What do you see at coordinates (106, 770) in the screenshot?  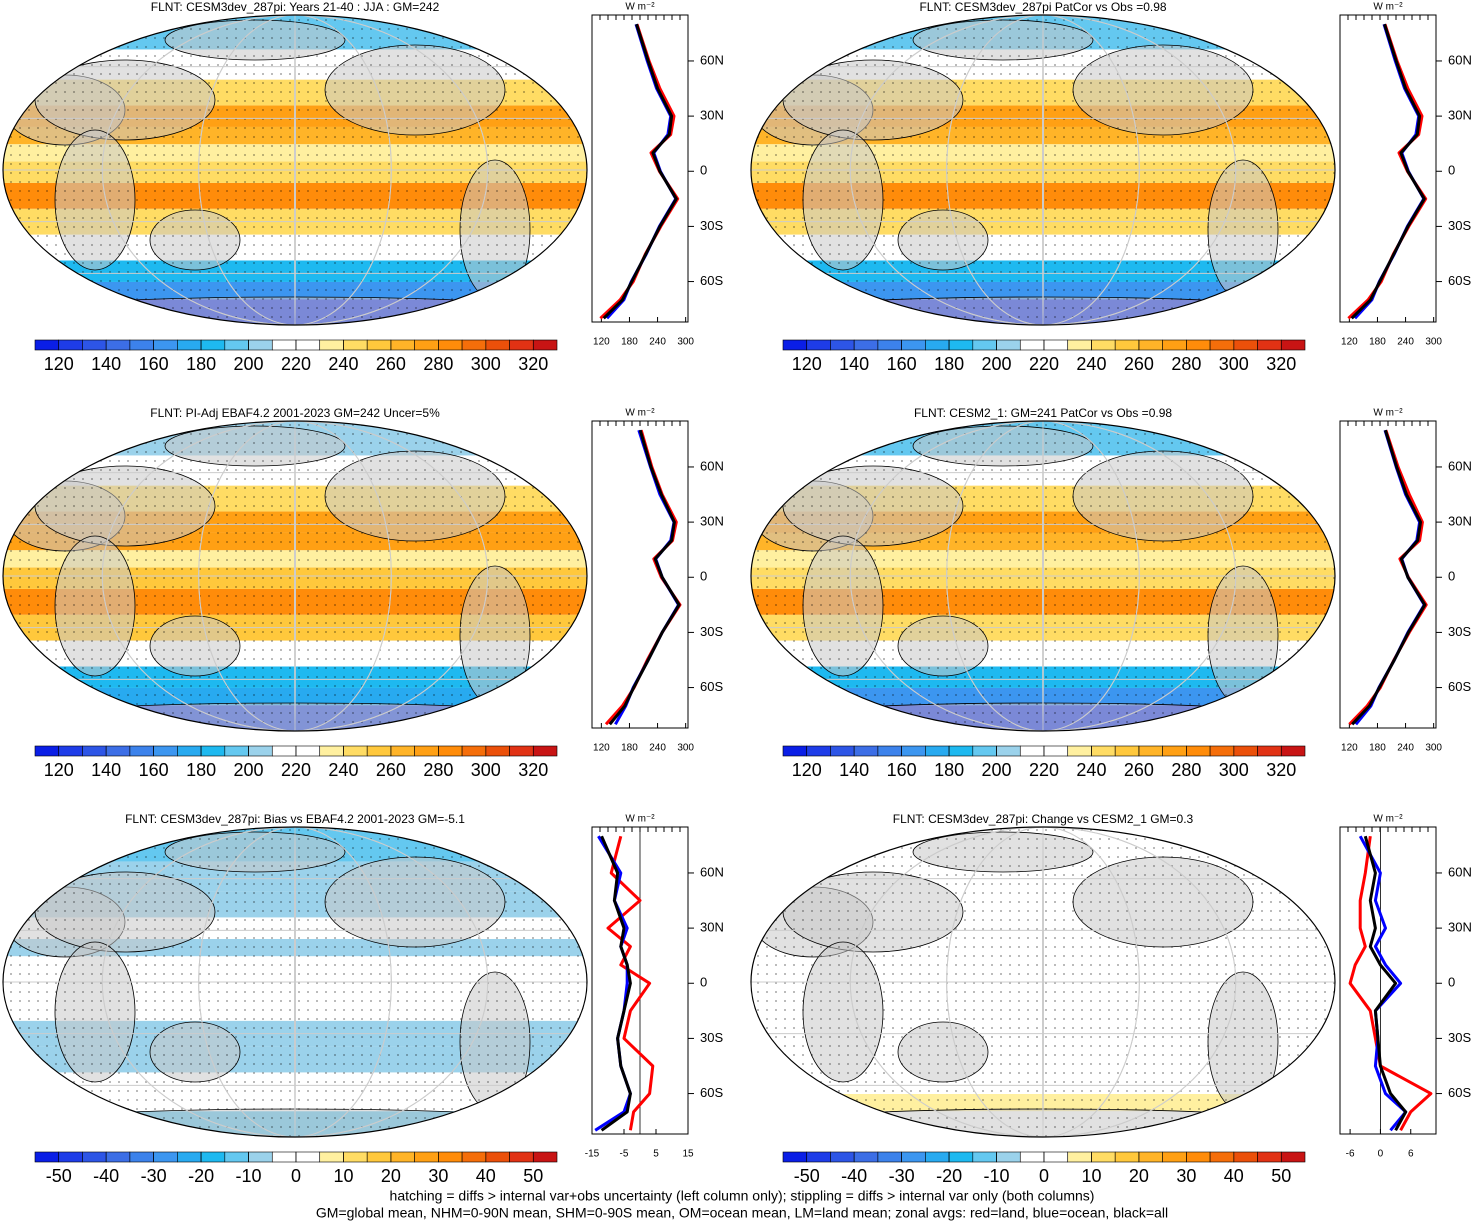 I see `colorbar-label: 140` at bounding box center [106, 770].